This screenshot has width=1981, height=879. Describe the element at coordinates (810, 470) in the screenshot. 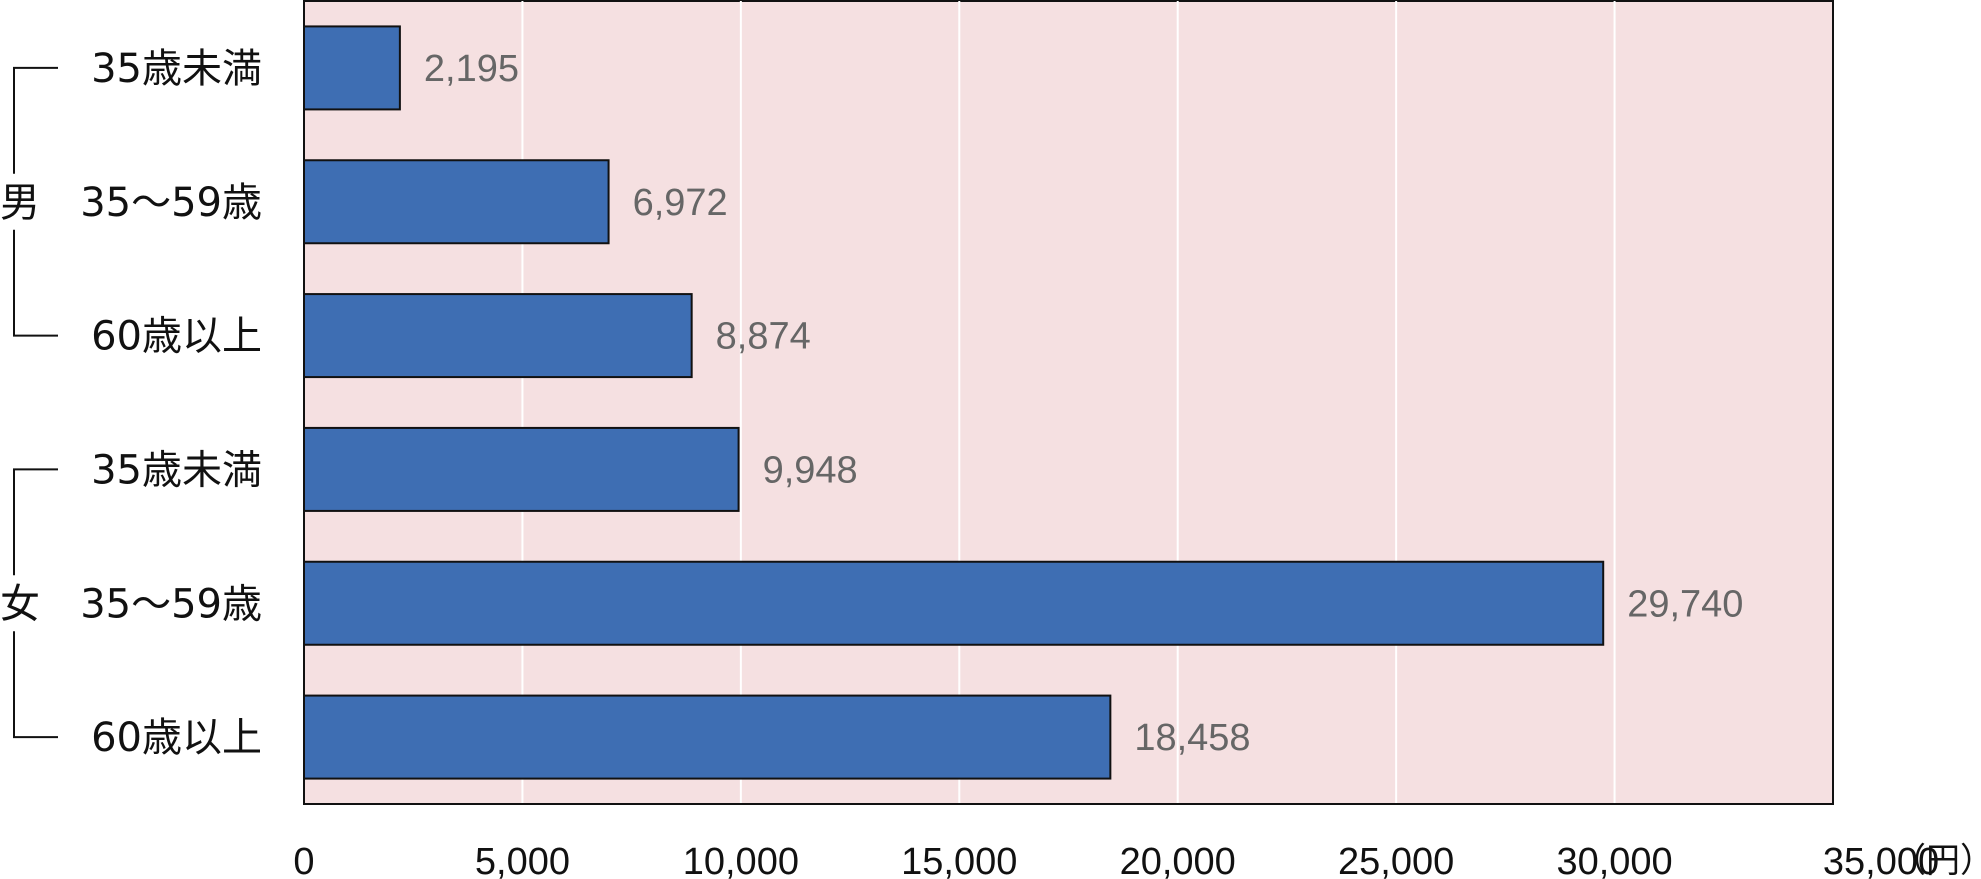

I see `data-label: 9,948` at that location.